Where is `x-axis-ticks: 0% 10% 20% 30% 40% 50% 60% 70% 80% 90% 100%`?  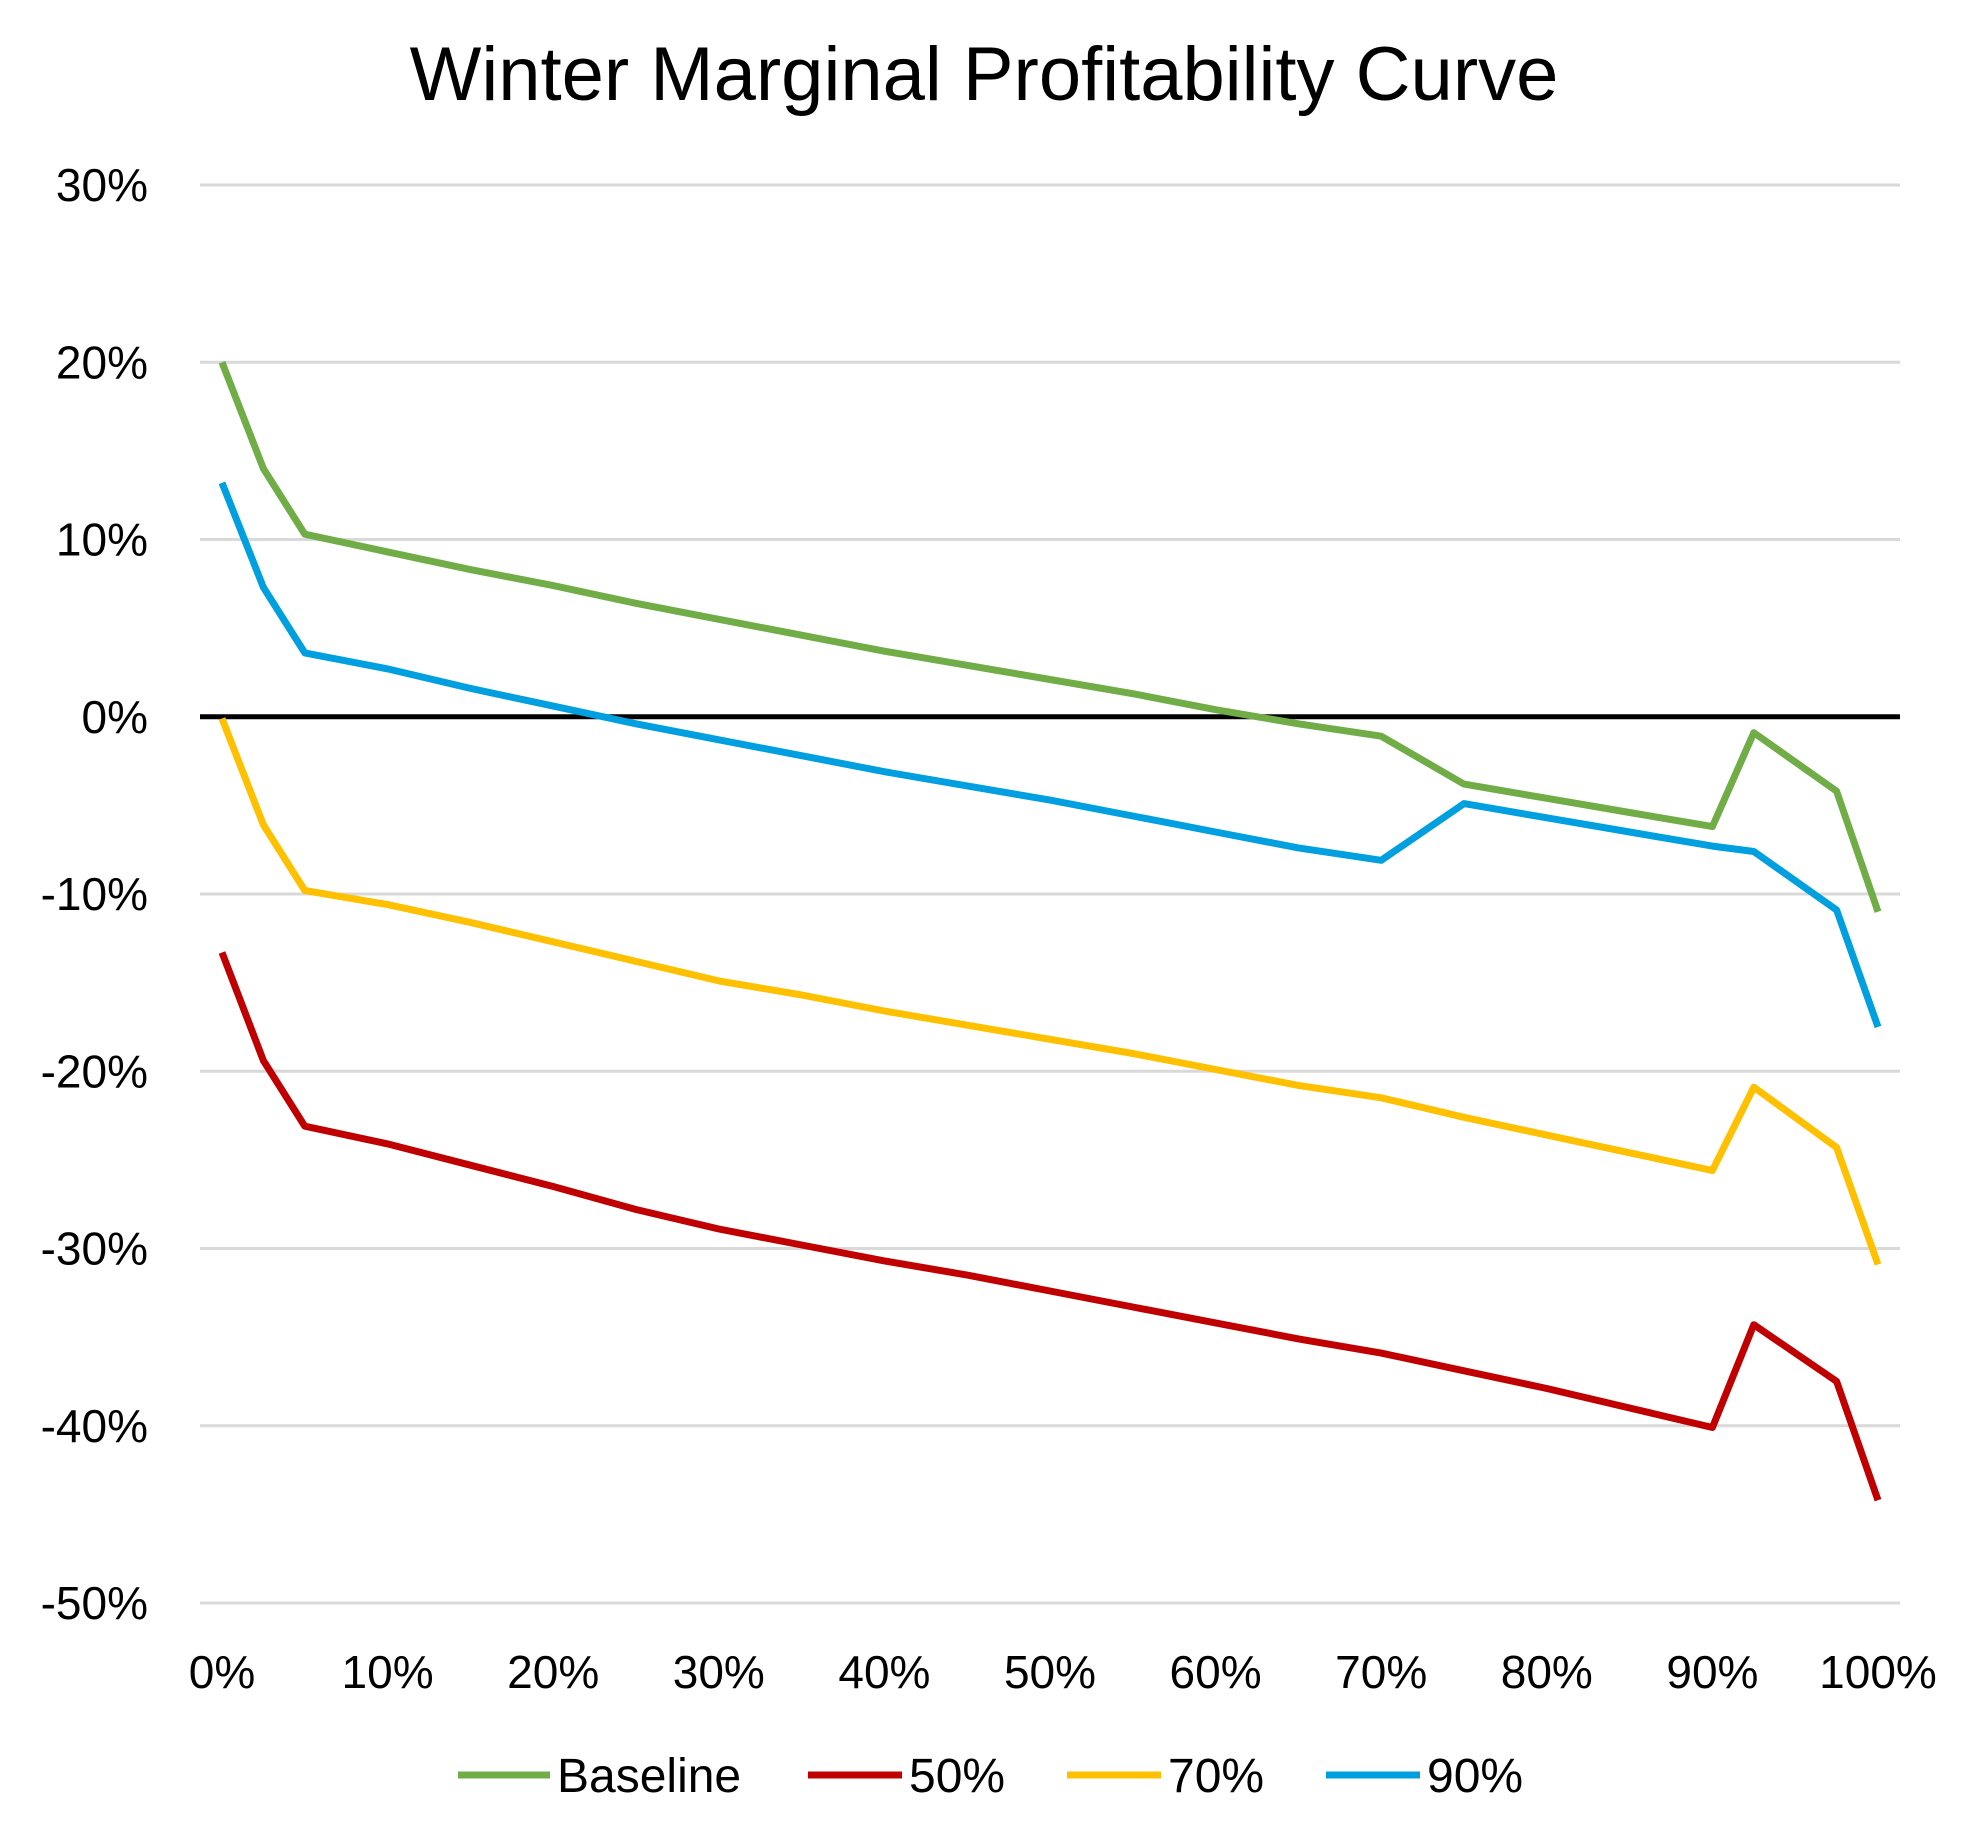
x-axis-ticks: 0% 10% 20% 30% 40% 50% 60% 70% 80% 90% 100% is located at coordinates (1063, 1672).